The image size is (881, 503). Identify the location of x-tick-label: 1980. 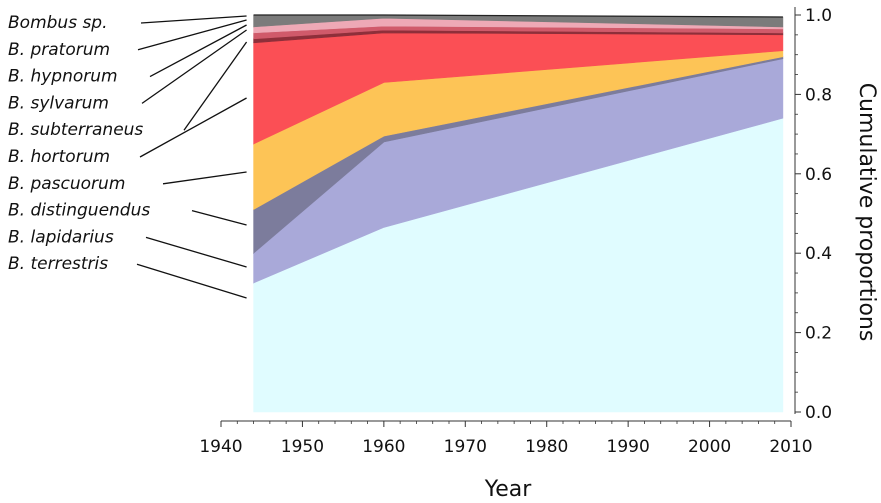
(546, 447).